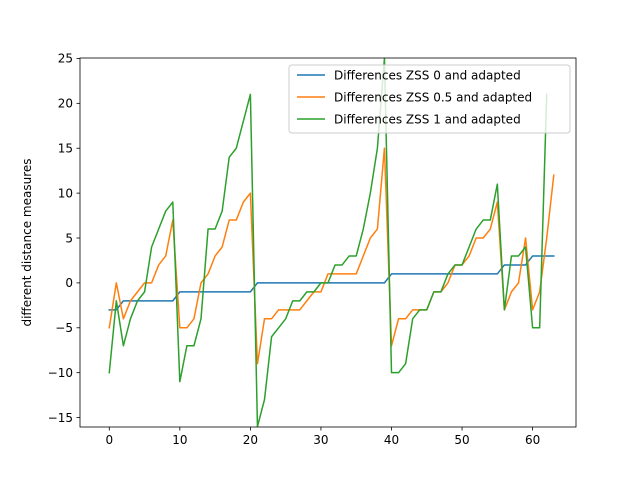  What do you see at coordinates (64, 238) in the screenshot?
I see `y-axis: −15 −10 −5 0 5 10 15 20 25` at bounding box center [64, 238].